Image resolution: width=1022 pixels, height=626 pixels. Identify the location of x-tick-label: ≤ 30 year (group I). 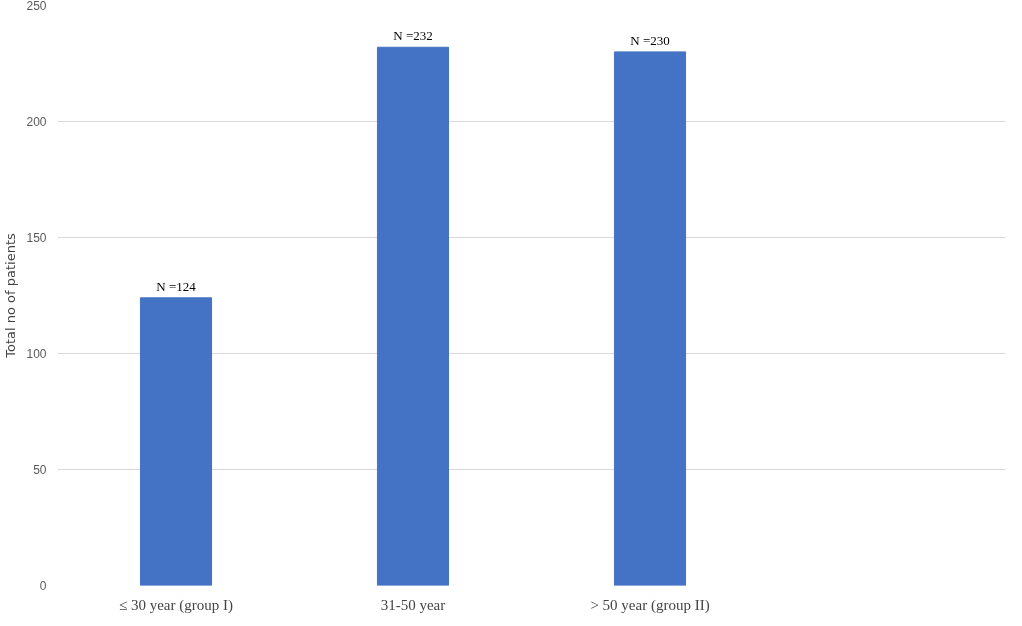
(176, 605).